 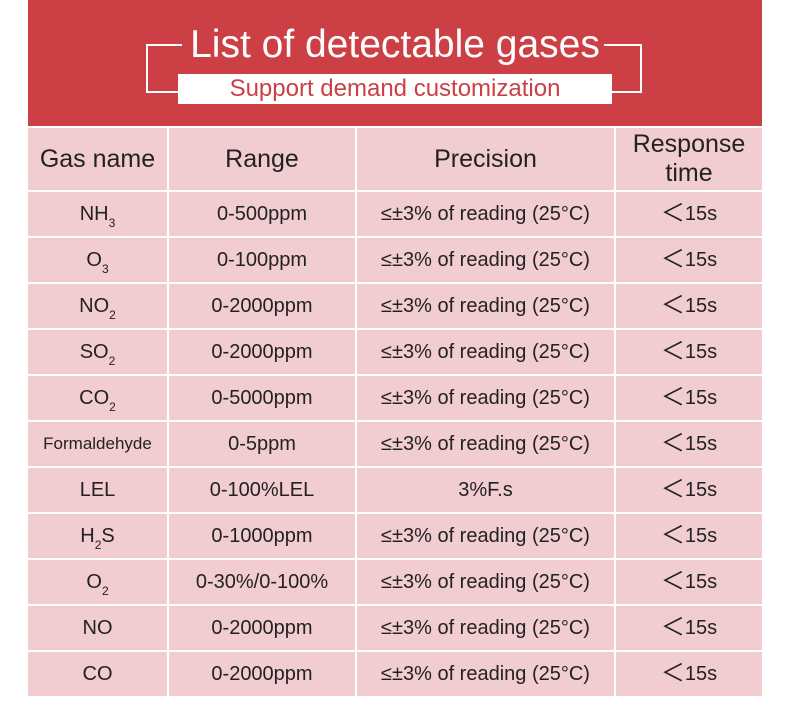 I want to click on gas-name-cell-no2: NO 2, so click(x=97, y=306).